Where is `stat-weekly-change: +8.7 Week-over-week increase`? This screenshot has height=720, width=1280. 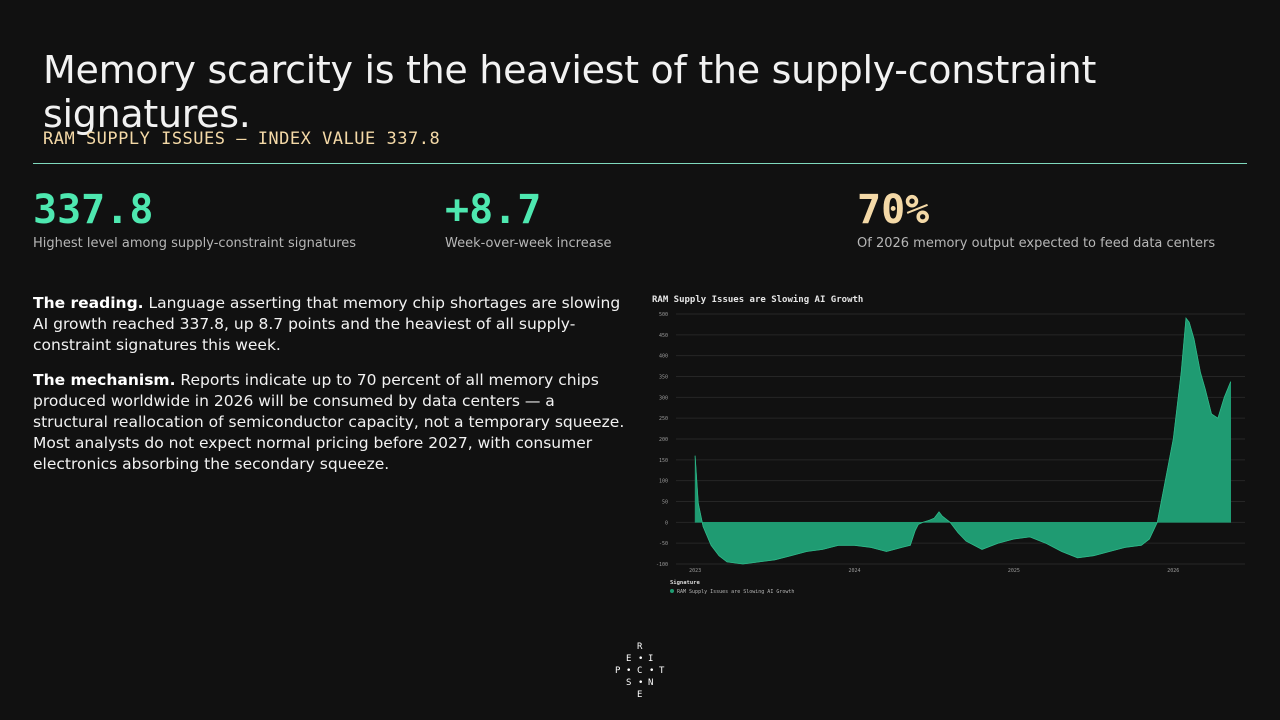
stat-weekly-change: +8.7 Week-over-week increase is located at coordinates (528, 219).